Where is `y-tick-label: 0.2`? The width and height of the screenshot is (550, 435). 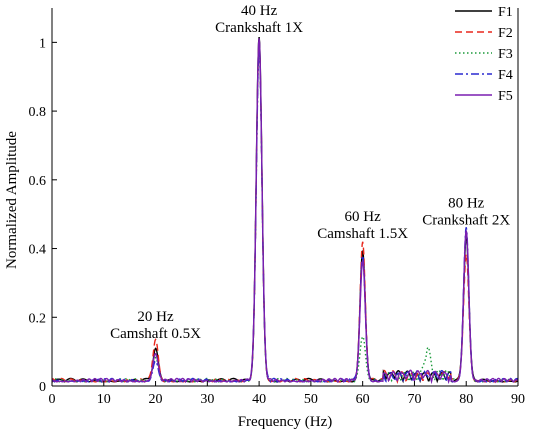
y-tick-label: 0.2 is located at coordinates (38, 318).